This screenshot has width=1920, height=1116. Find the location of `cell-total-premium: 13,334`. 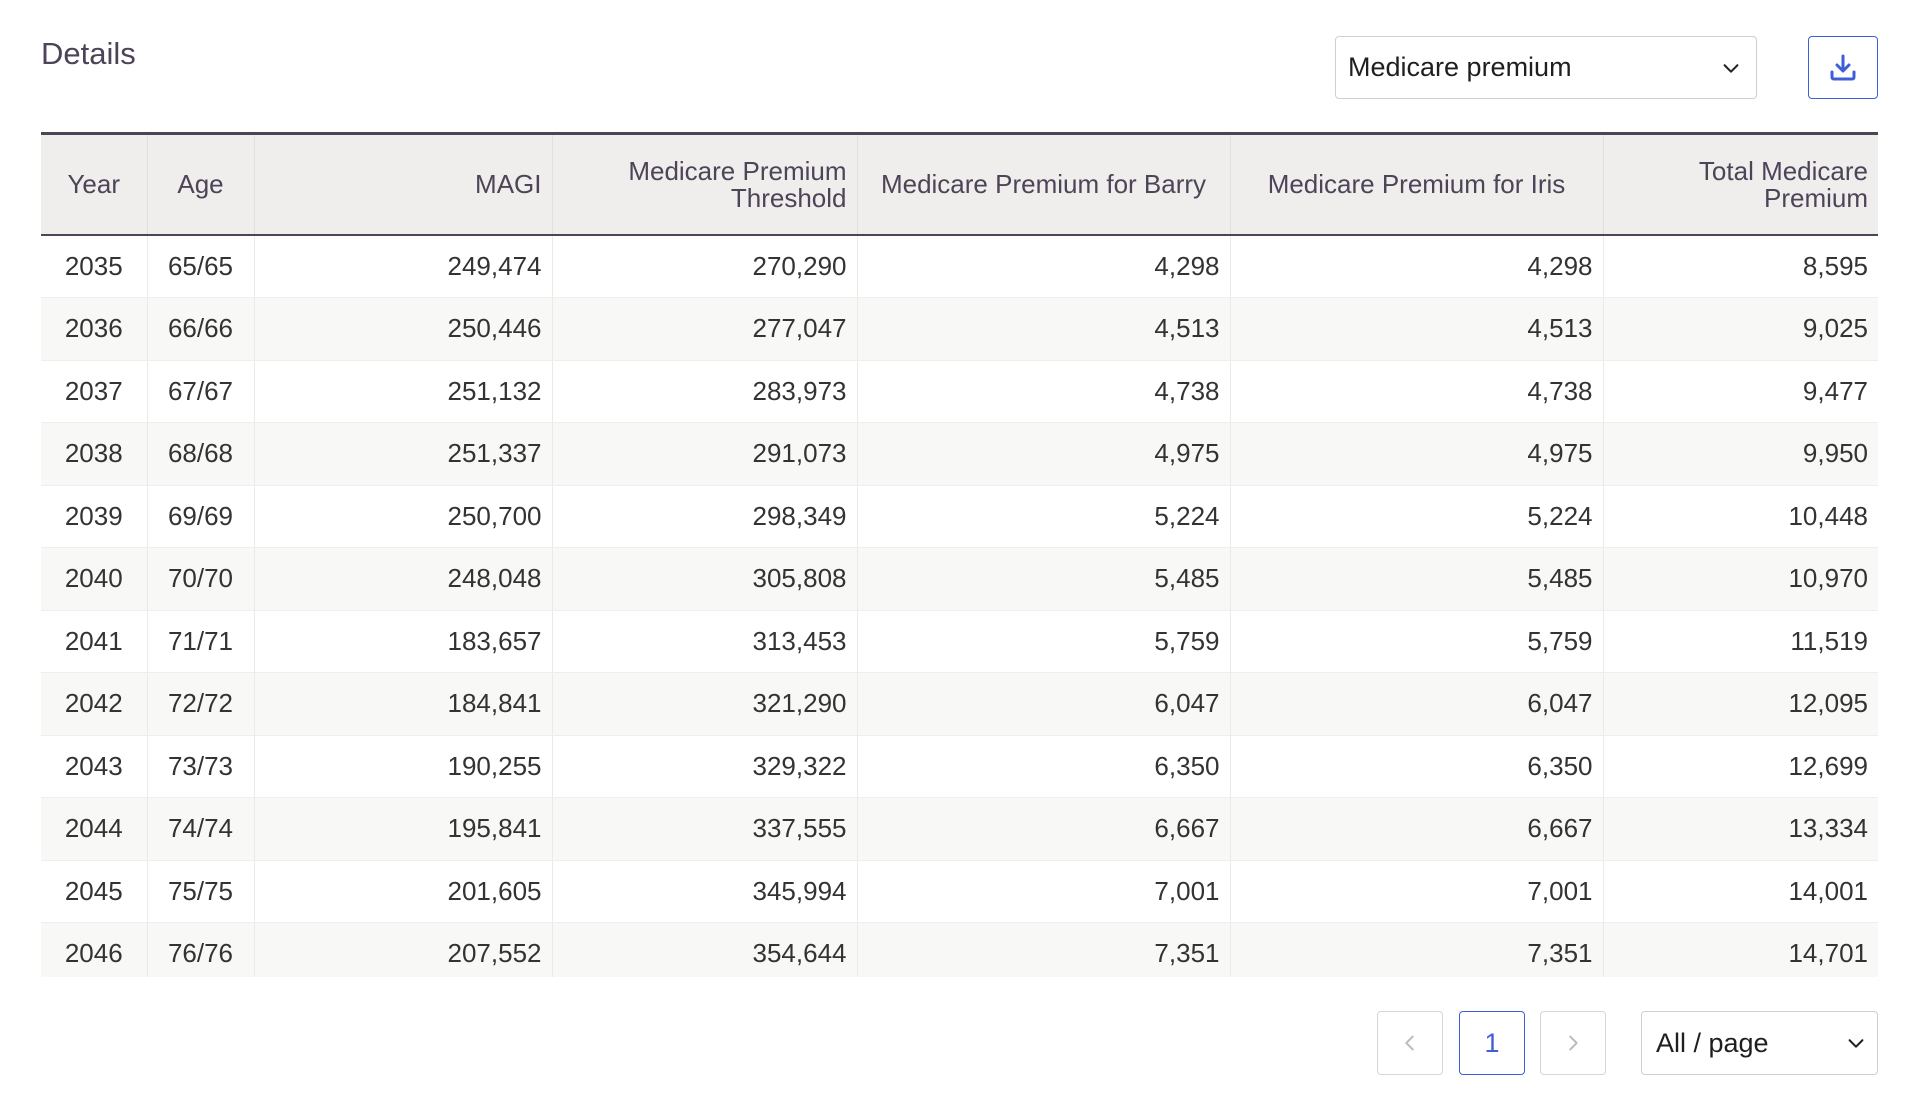

cell-total-premium: 13,334 is located at coordinates (1740, 829).